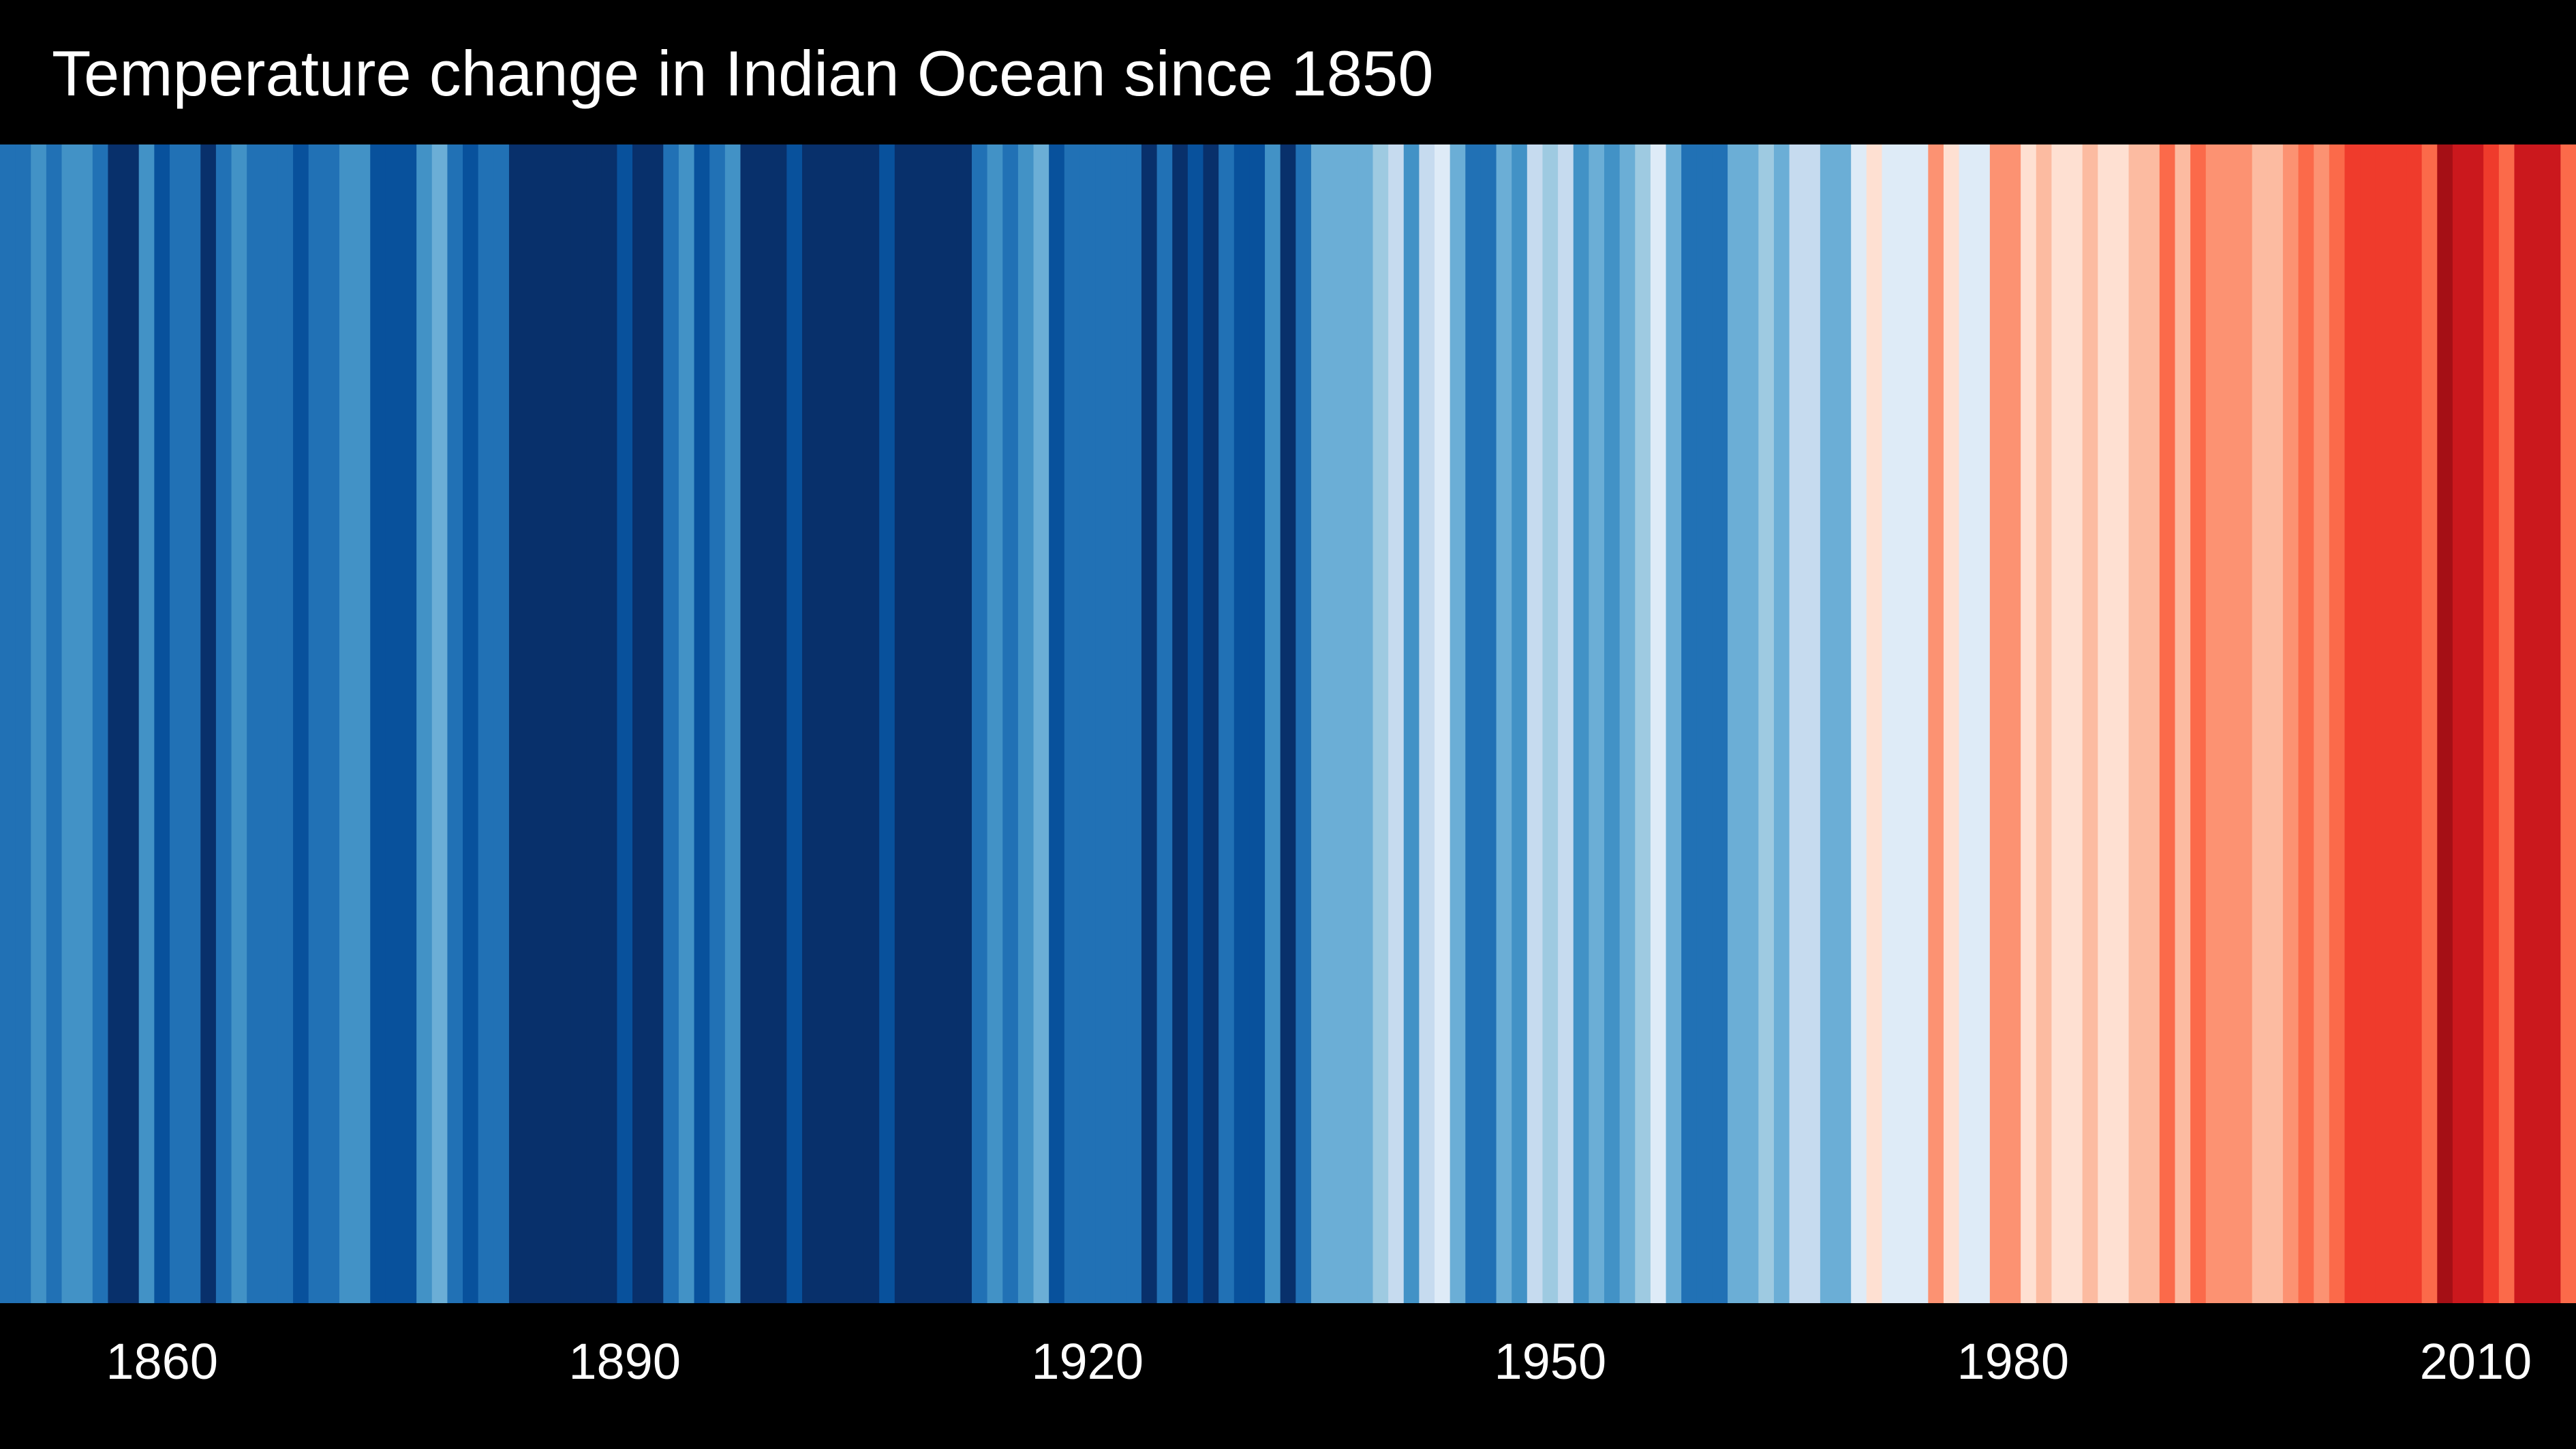 The height and width of the screenshot is (1449, 2576). I want to click on stripe-1916, so click(1025, 723).